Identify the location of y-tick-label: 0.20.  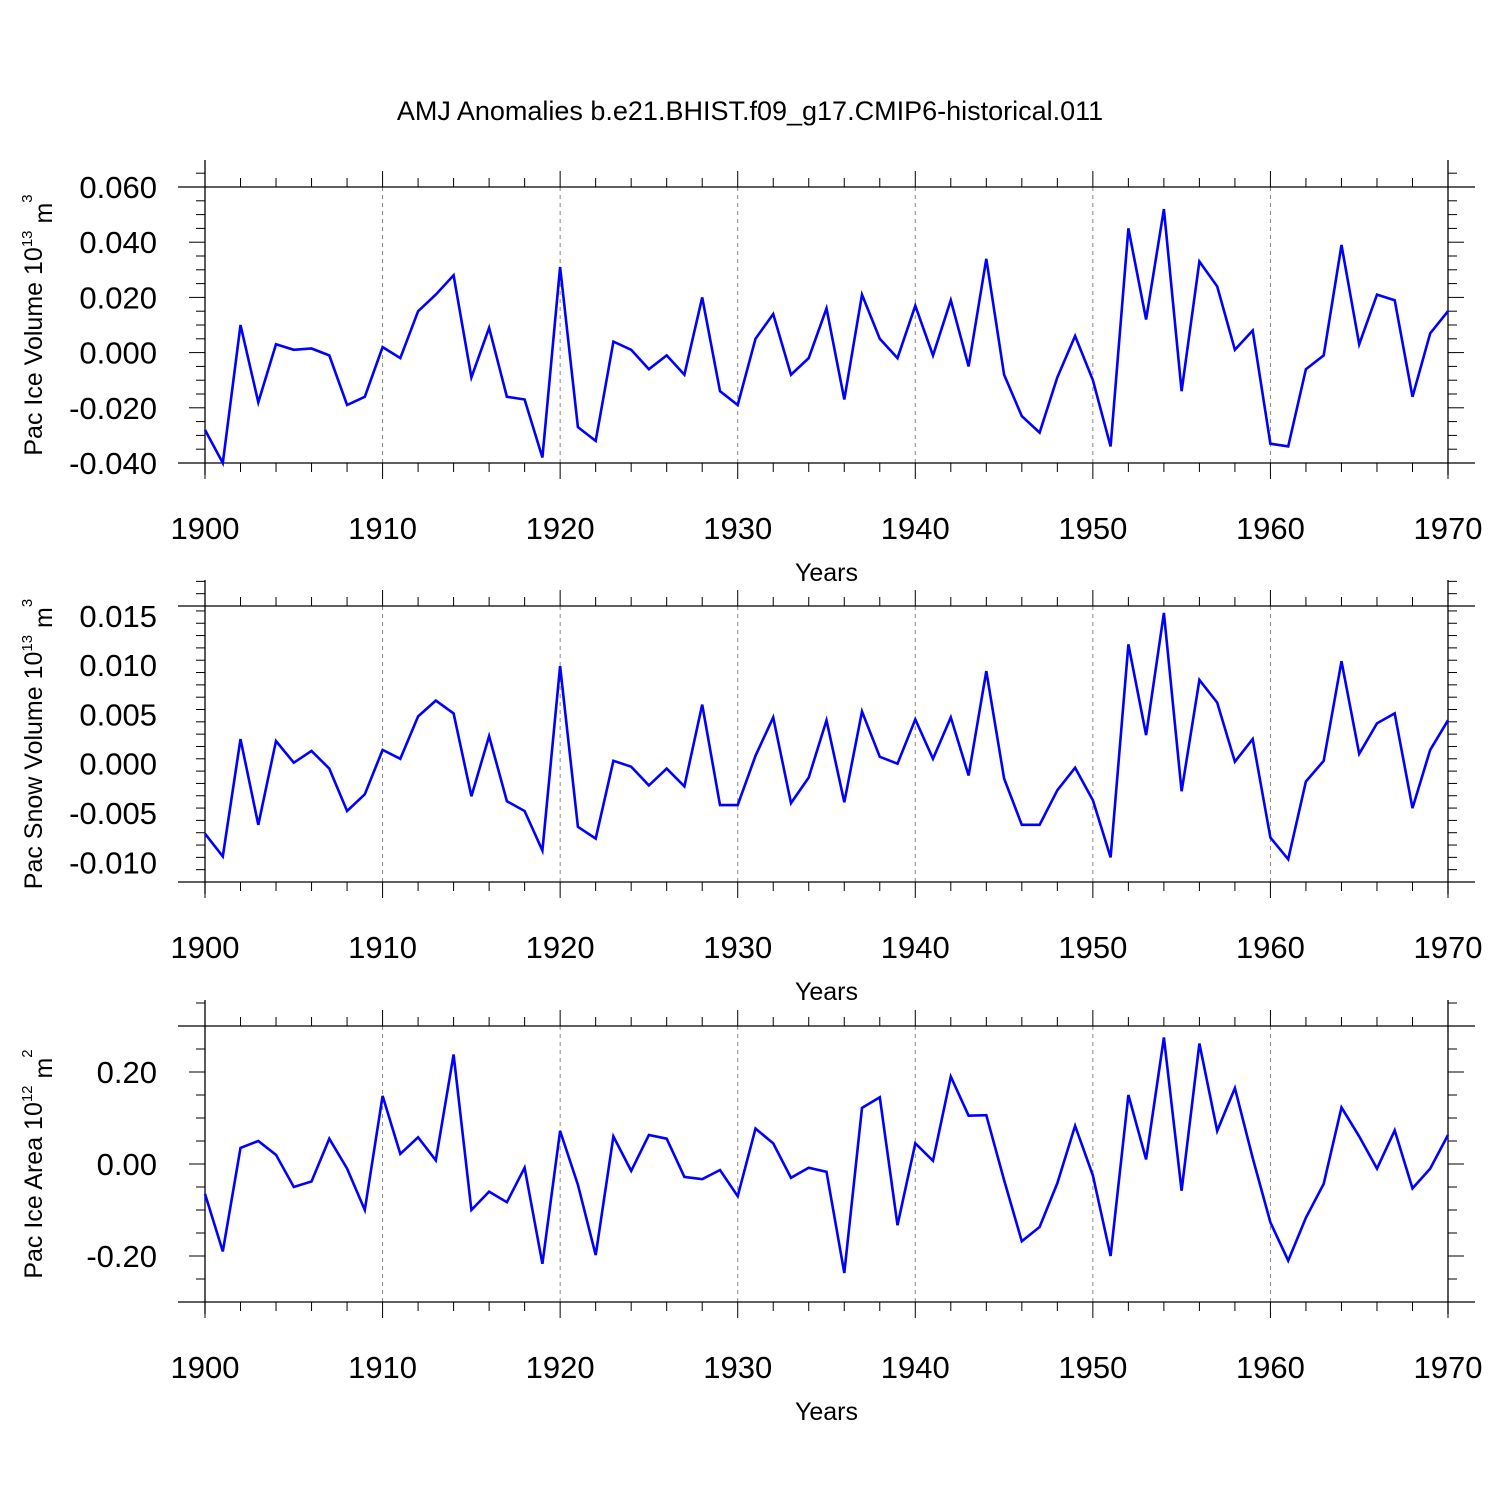
(127, 1072).